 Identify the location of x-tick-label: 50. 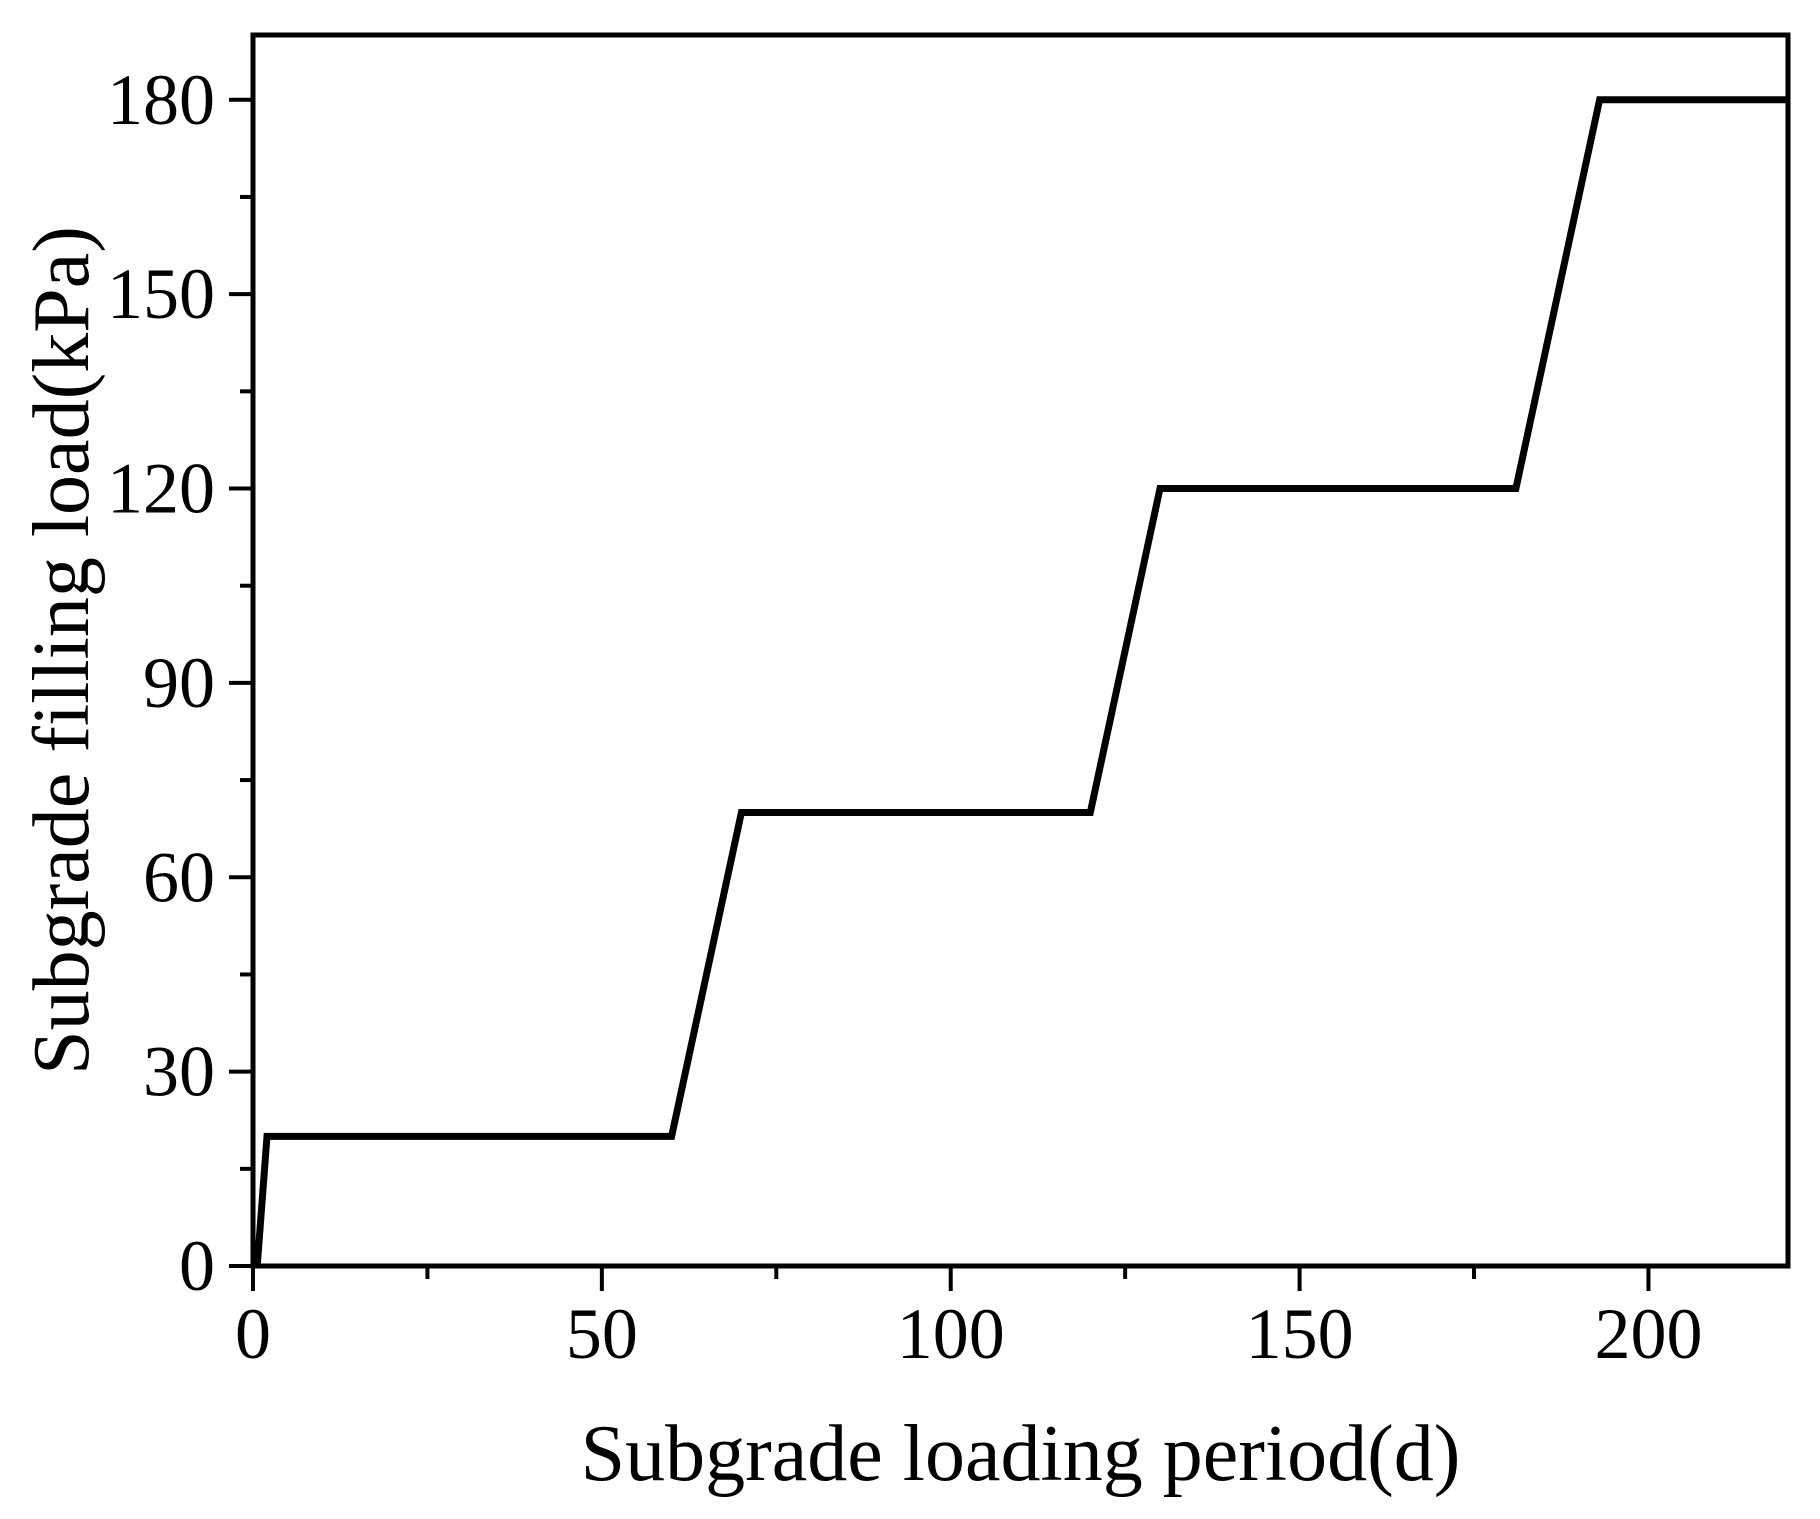
(602, 1334).